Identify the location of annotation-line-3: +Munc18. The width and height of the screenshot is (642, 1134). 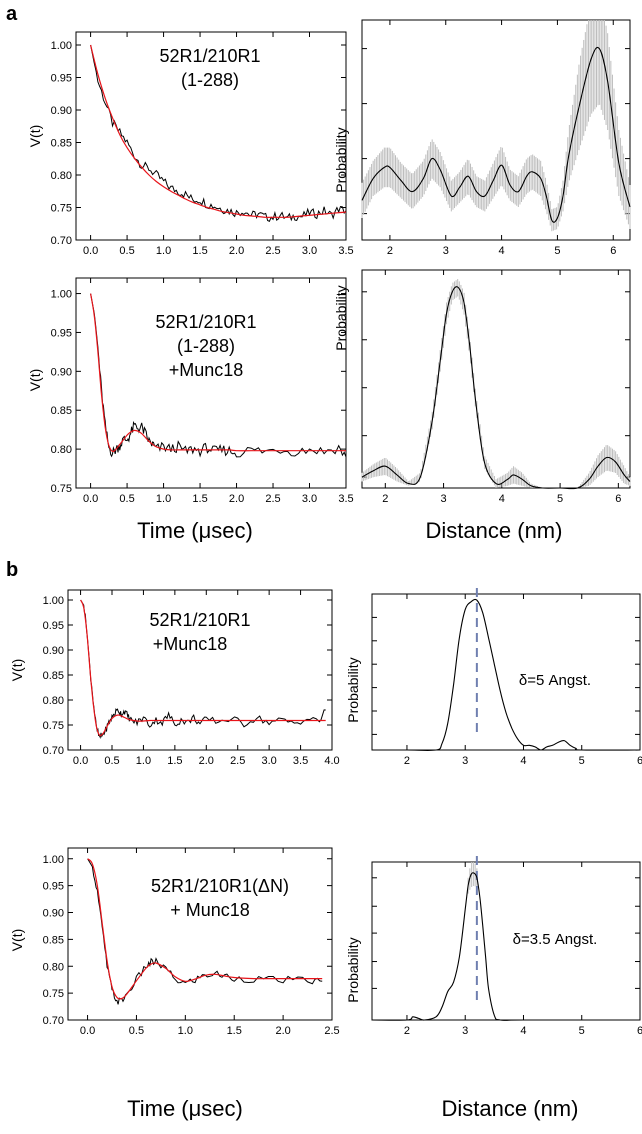
(206, 370).